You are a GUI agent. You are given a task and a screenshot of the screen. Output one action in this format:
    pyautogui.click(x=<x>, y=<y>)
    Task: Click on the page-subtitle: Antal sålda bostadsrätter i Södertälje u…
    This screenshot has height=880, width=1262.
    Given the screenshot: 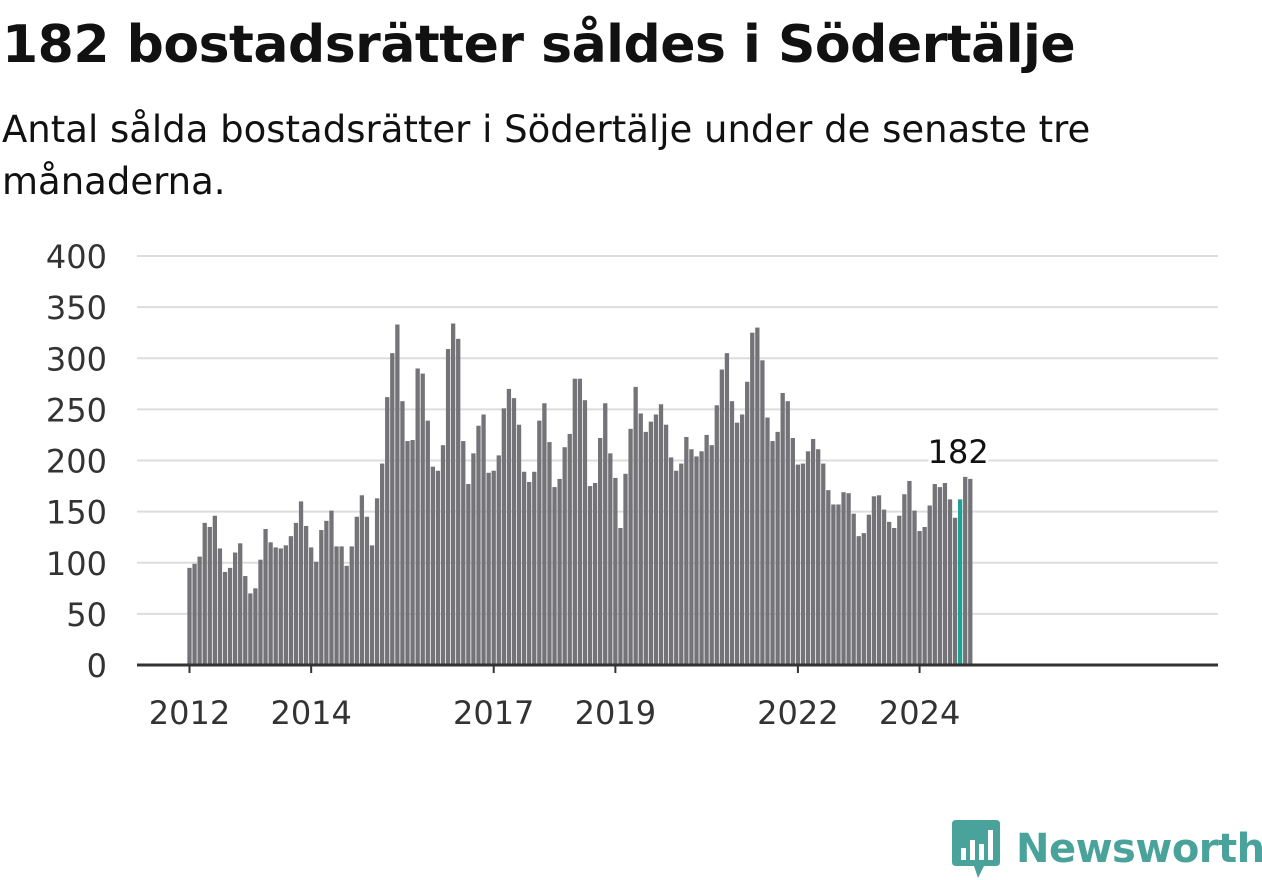 What is the action you would take?
    pyautogui.click(x=546, y=155)
    